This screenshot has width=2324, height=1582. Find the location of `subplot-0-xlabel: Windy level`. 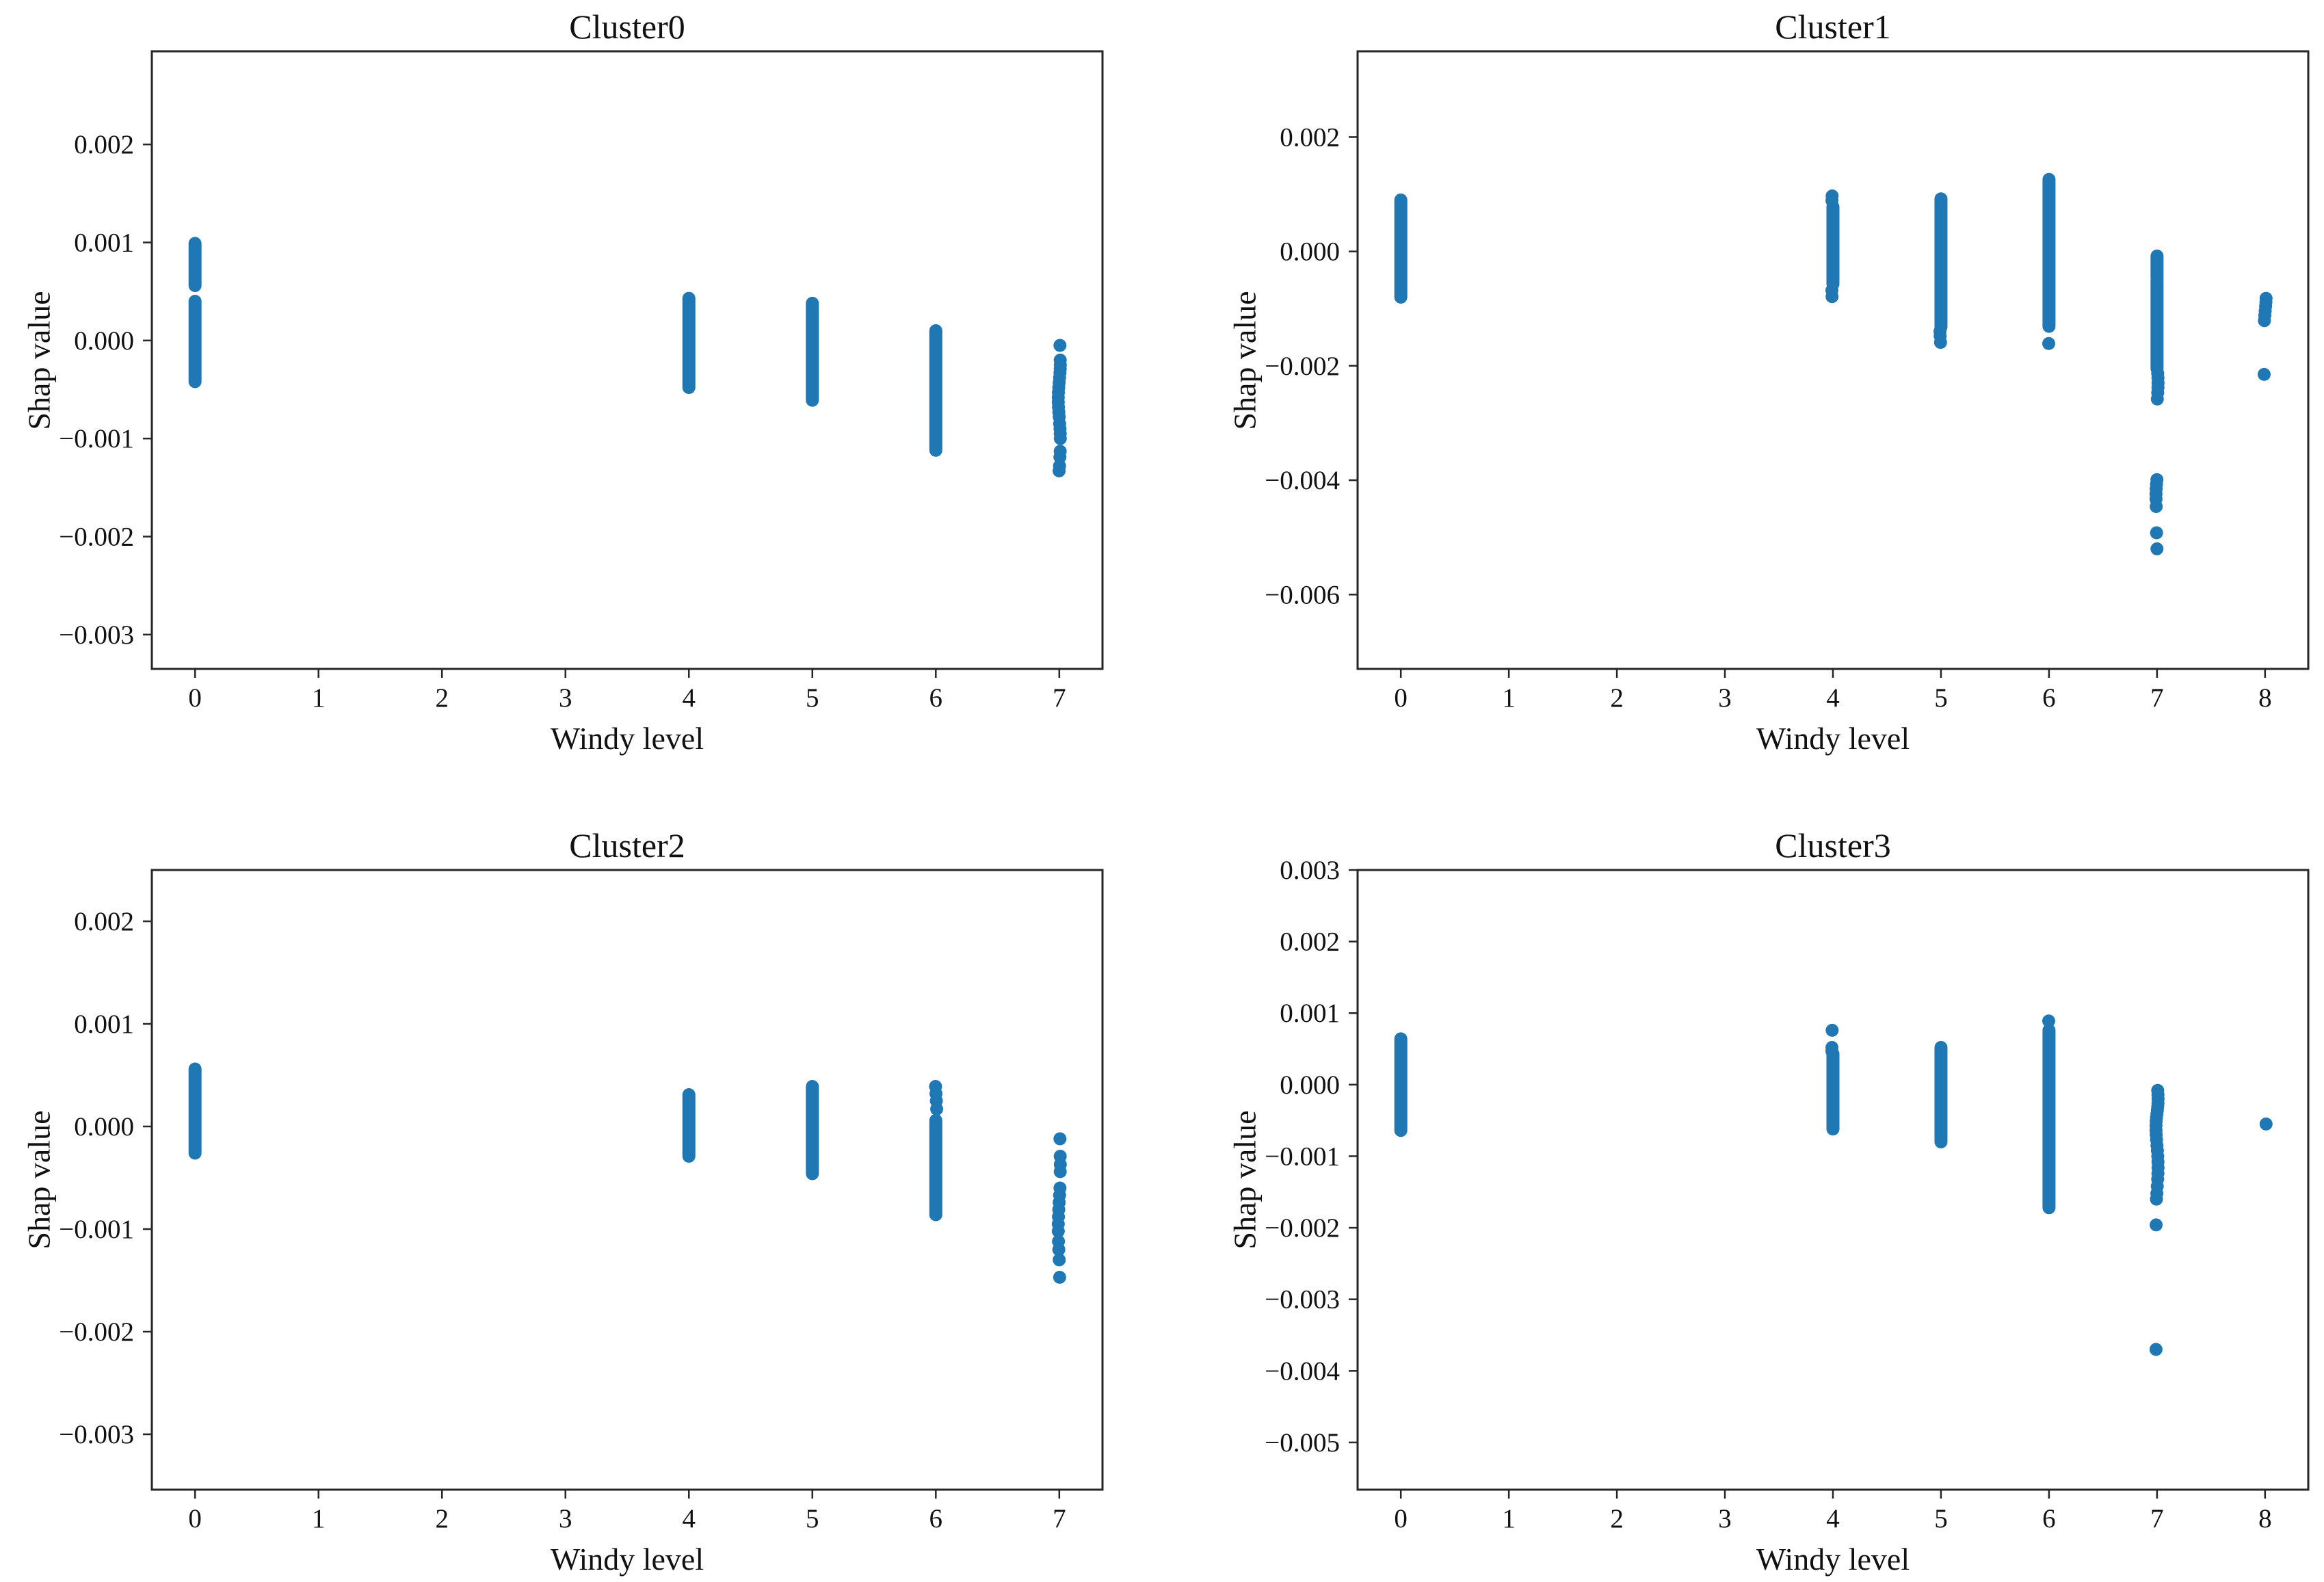

subplot-0-xlabel: Windy level is located at coordinates (627, 738).